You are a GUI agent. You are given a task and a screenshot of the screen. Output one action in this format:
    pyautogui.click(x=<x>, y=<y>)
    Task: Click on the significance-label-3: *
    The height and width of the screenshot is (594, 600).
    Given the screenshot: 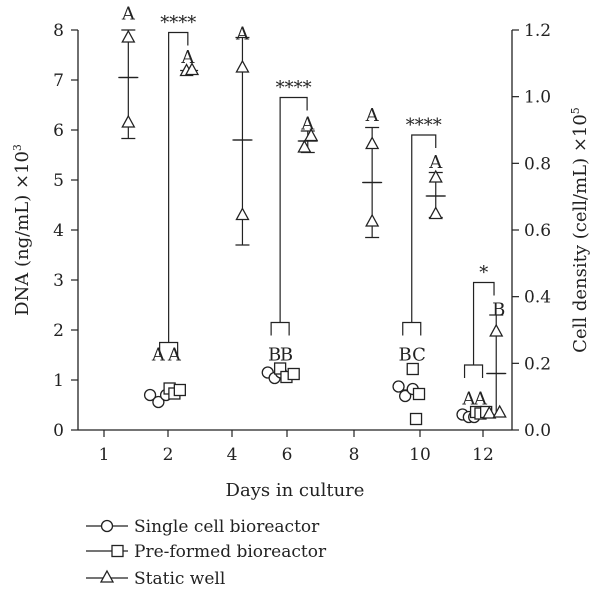 What is the action you would take?
    pyautogui.click(x=483, y=273)
    